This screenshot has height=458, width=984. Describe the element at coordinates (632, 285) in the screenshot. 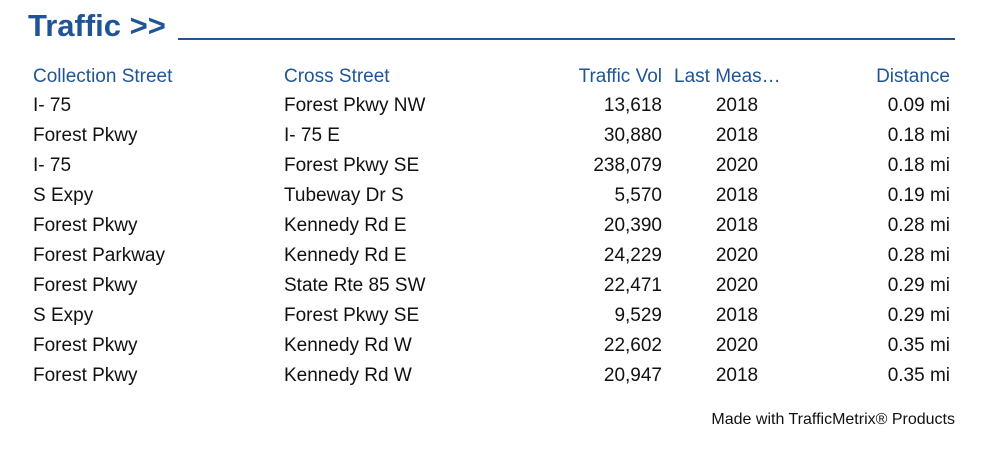

I see `traffic-volume-cell: 22,471` at that location.